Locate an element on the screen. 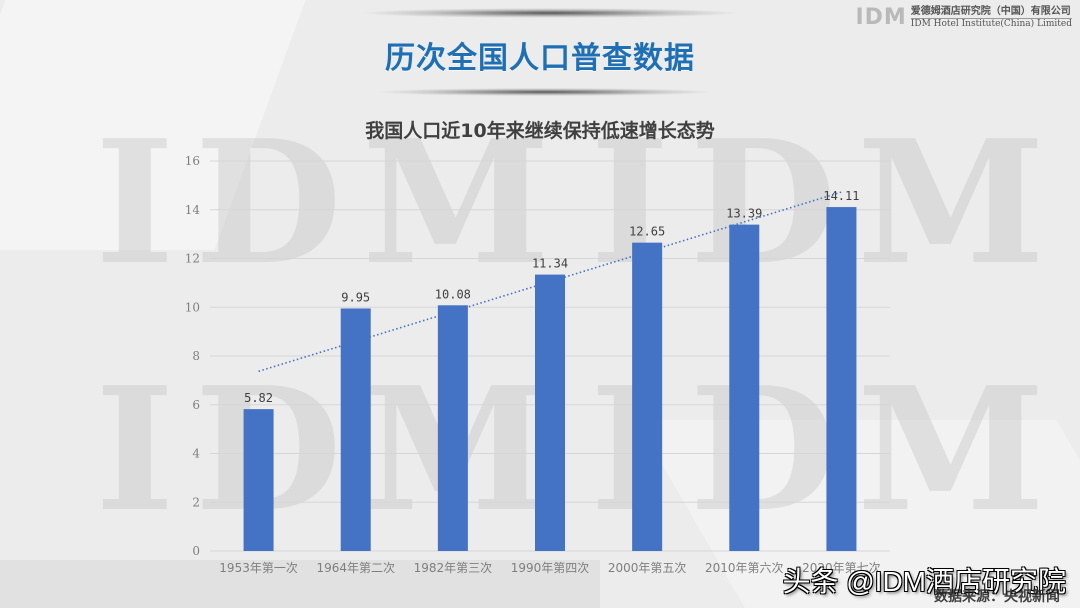 The height and width of the screenshot is (608, 1080). y-tick-label: 2 is located at coordinates (196, 502).